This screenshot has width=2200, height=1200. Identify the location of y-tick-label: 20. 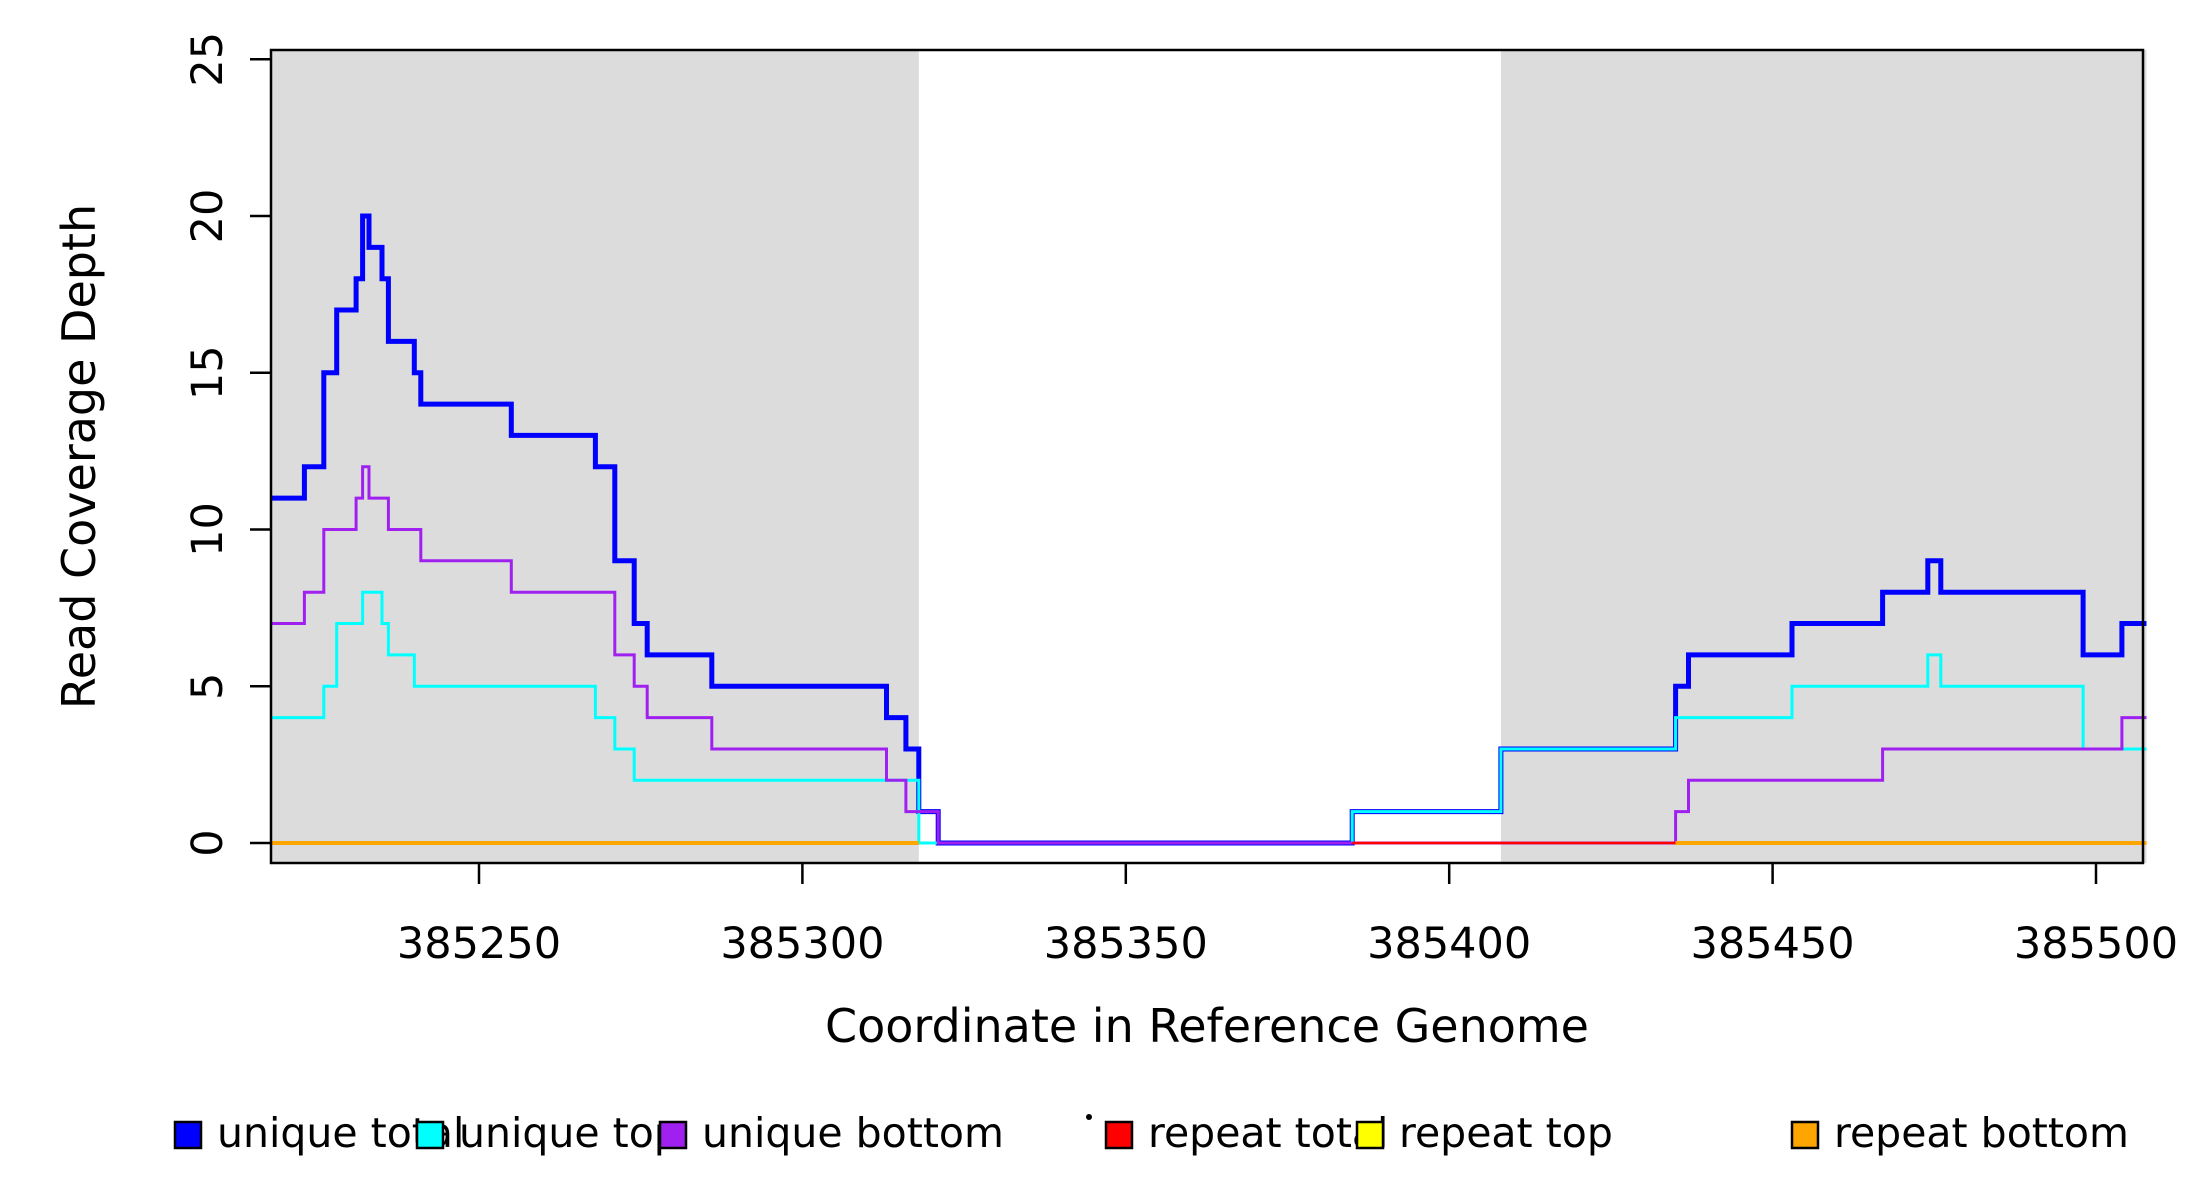
(208, 216).